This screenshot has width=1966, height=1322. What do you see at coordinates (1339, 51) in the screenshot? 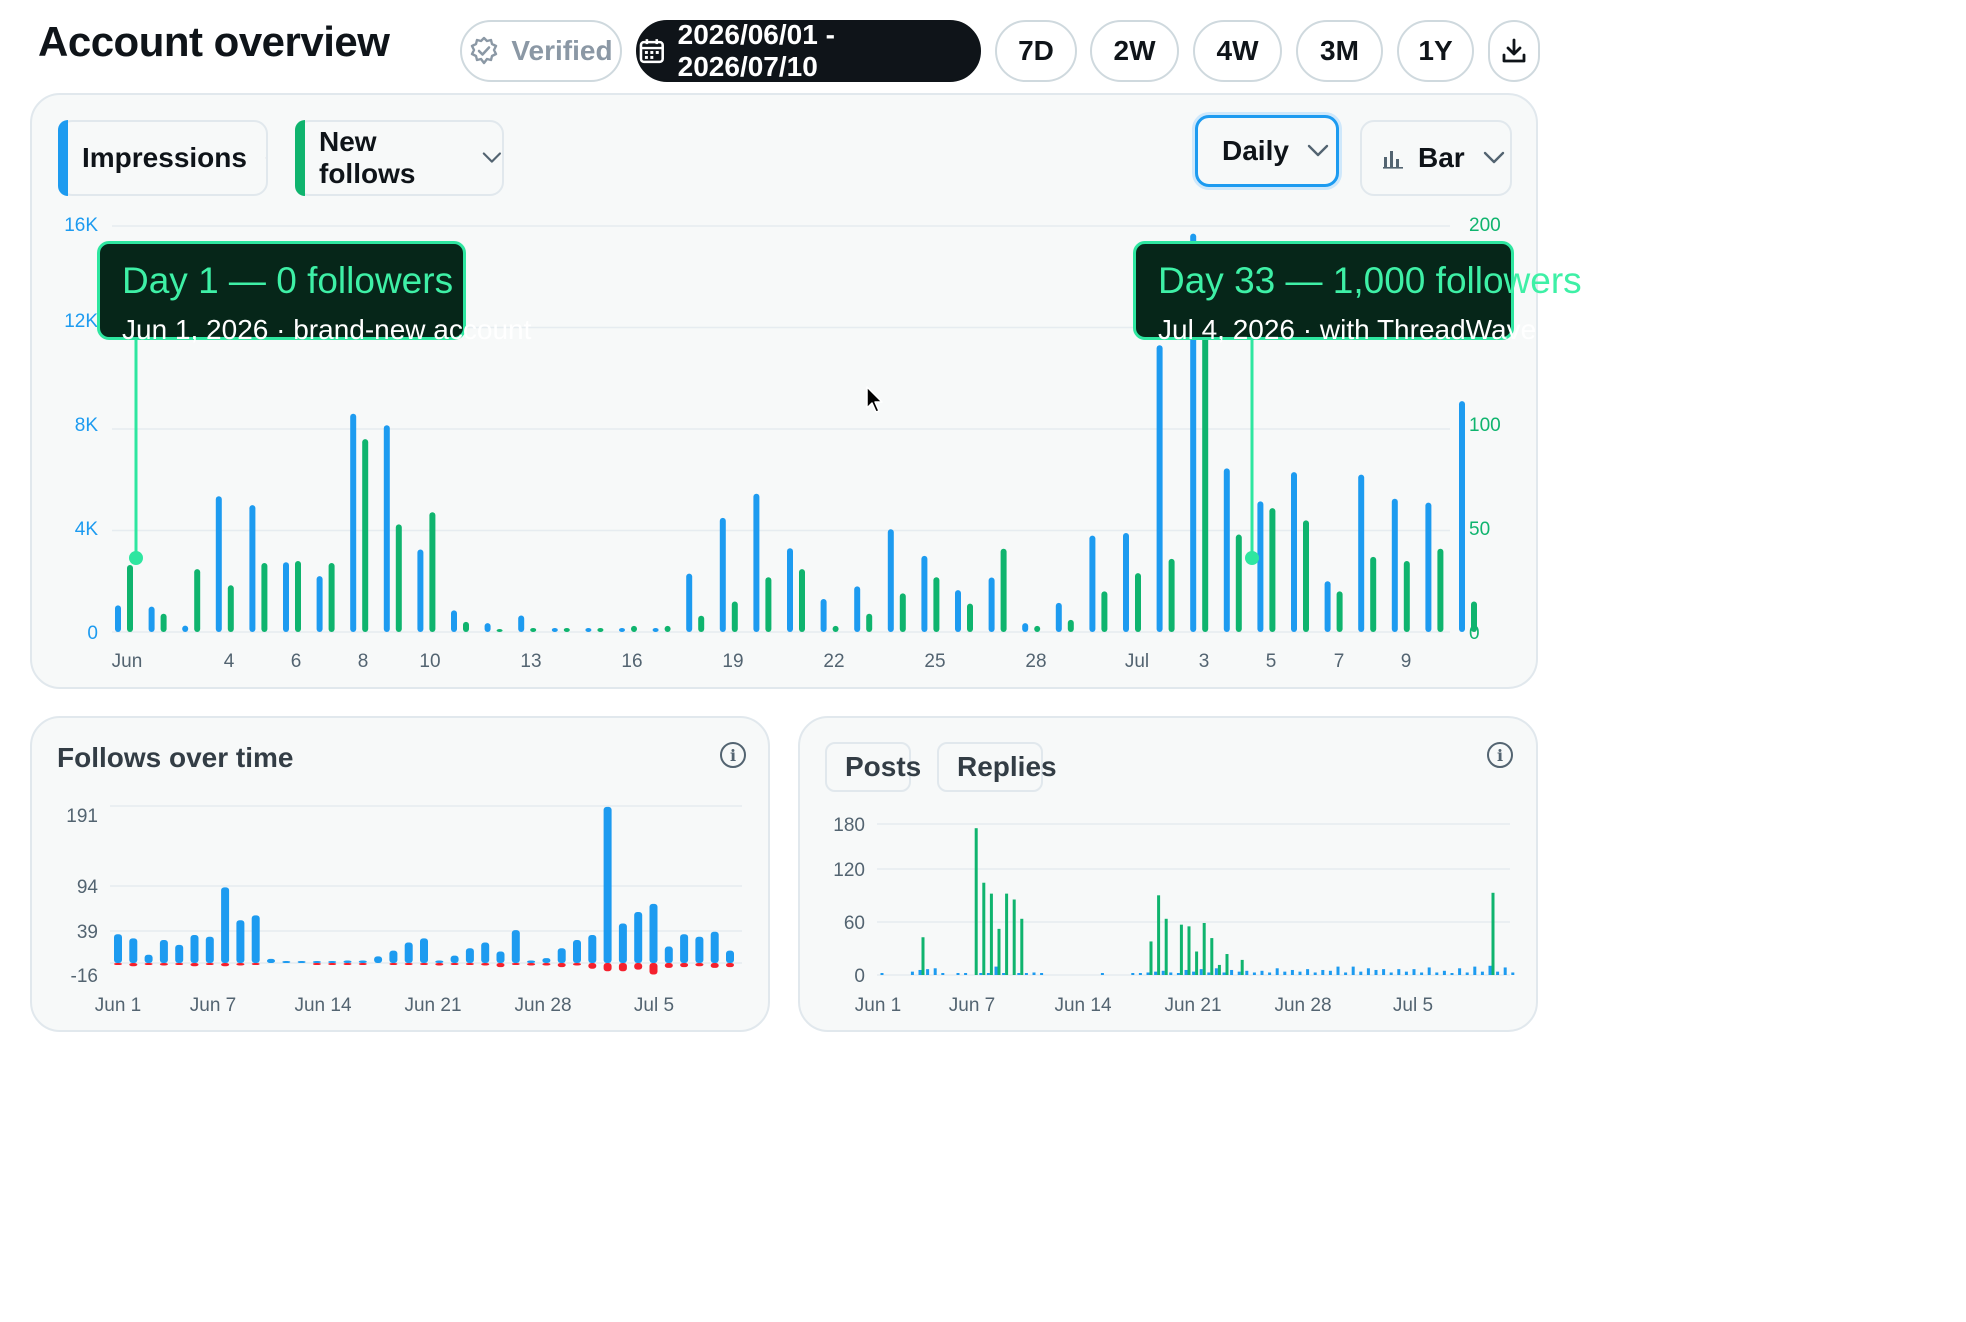
I see `range-3m-button: 3M` at bounding box center [1339, 51].